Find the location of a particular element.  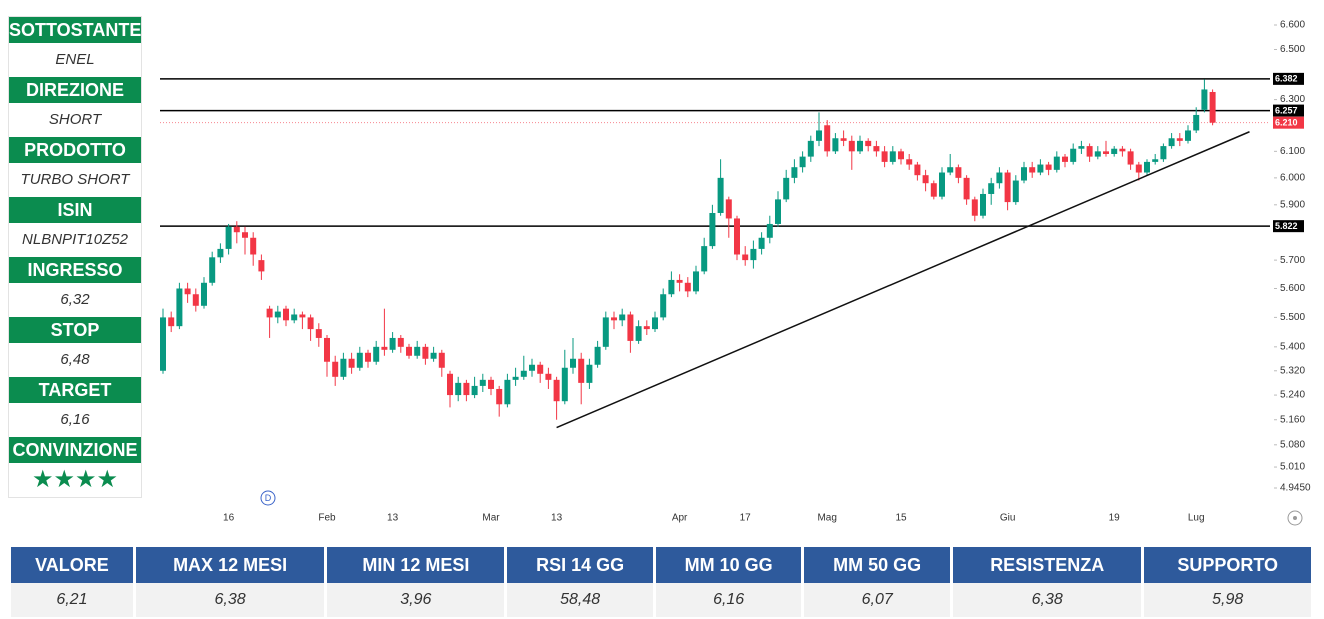

event-marker-label: D is located at coordinates (268, 498).